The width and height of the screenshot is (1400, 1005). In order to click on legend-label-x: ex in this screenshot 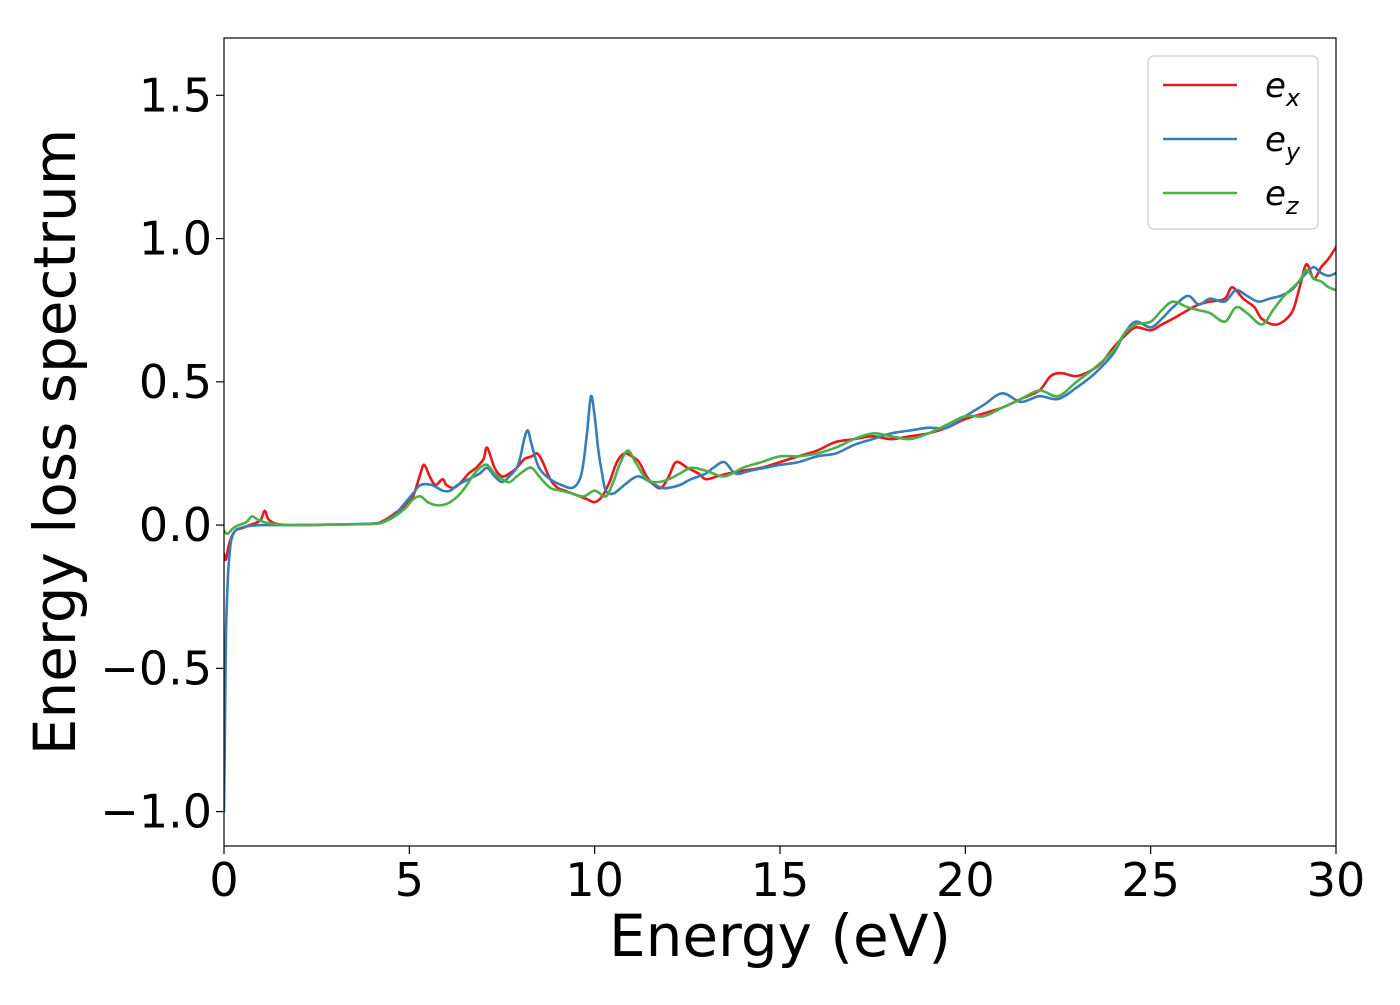, I will do `click(1283, 89)`.